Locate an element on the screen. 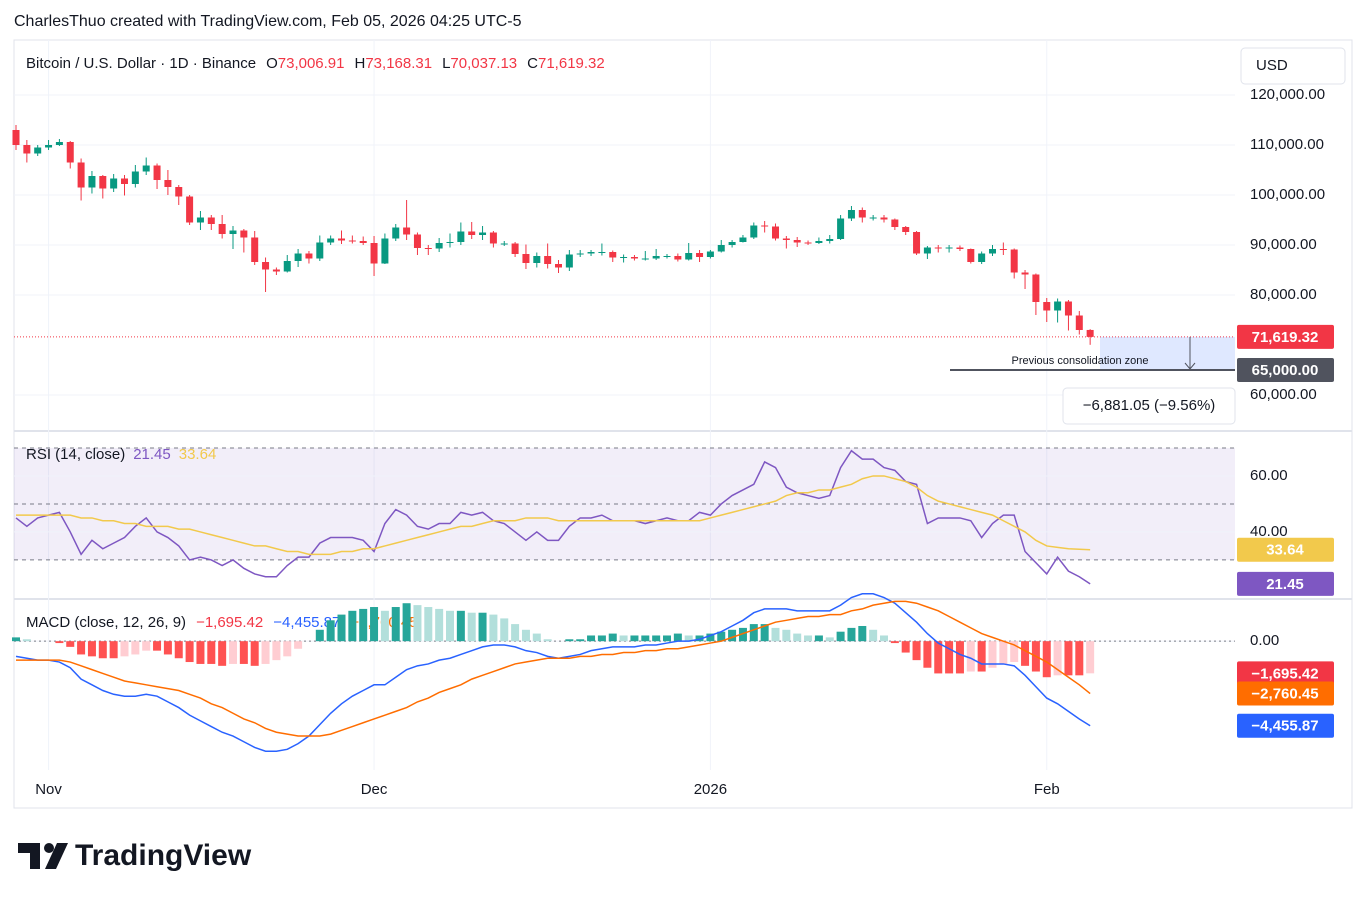 Image resolution: width=1367 pixels, height=900 pixels. value-tag: 21.45 is located at coordinates (1285, 584).